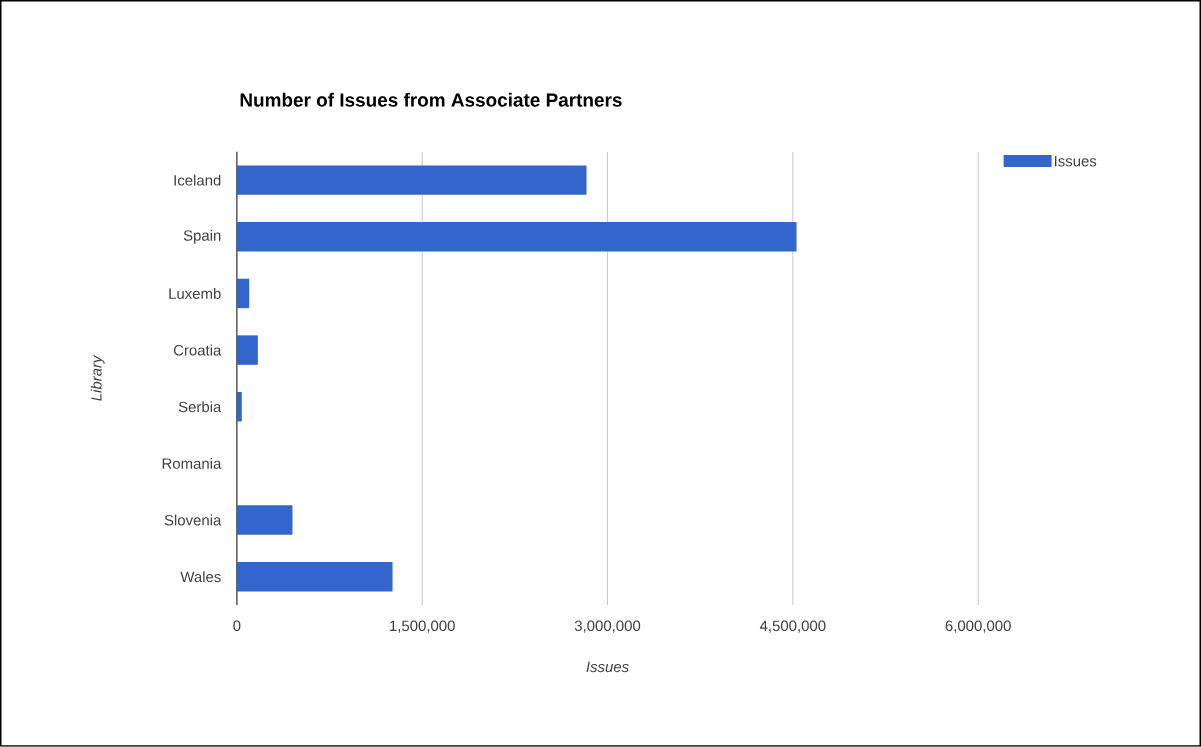 This screenshot has height=747, width=1201. What do you see at coordinates (1075, 161) in the screenshot?
I see `legend-label: Issues` at bounding box center [1075, 161].